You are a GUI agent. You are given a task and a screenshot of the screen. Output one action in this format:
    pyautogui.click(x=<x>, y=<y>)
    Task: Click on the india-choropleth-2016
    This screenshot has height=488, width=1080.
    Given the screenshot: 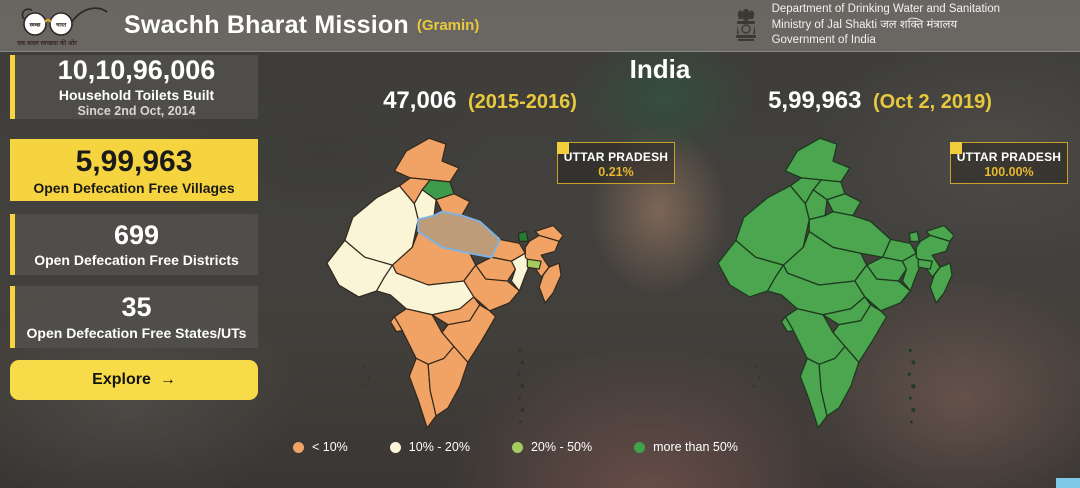 What is the action you would take?
    pyautogui.click(x=444, y=285)
    